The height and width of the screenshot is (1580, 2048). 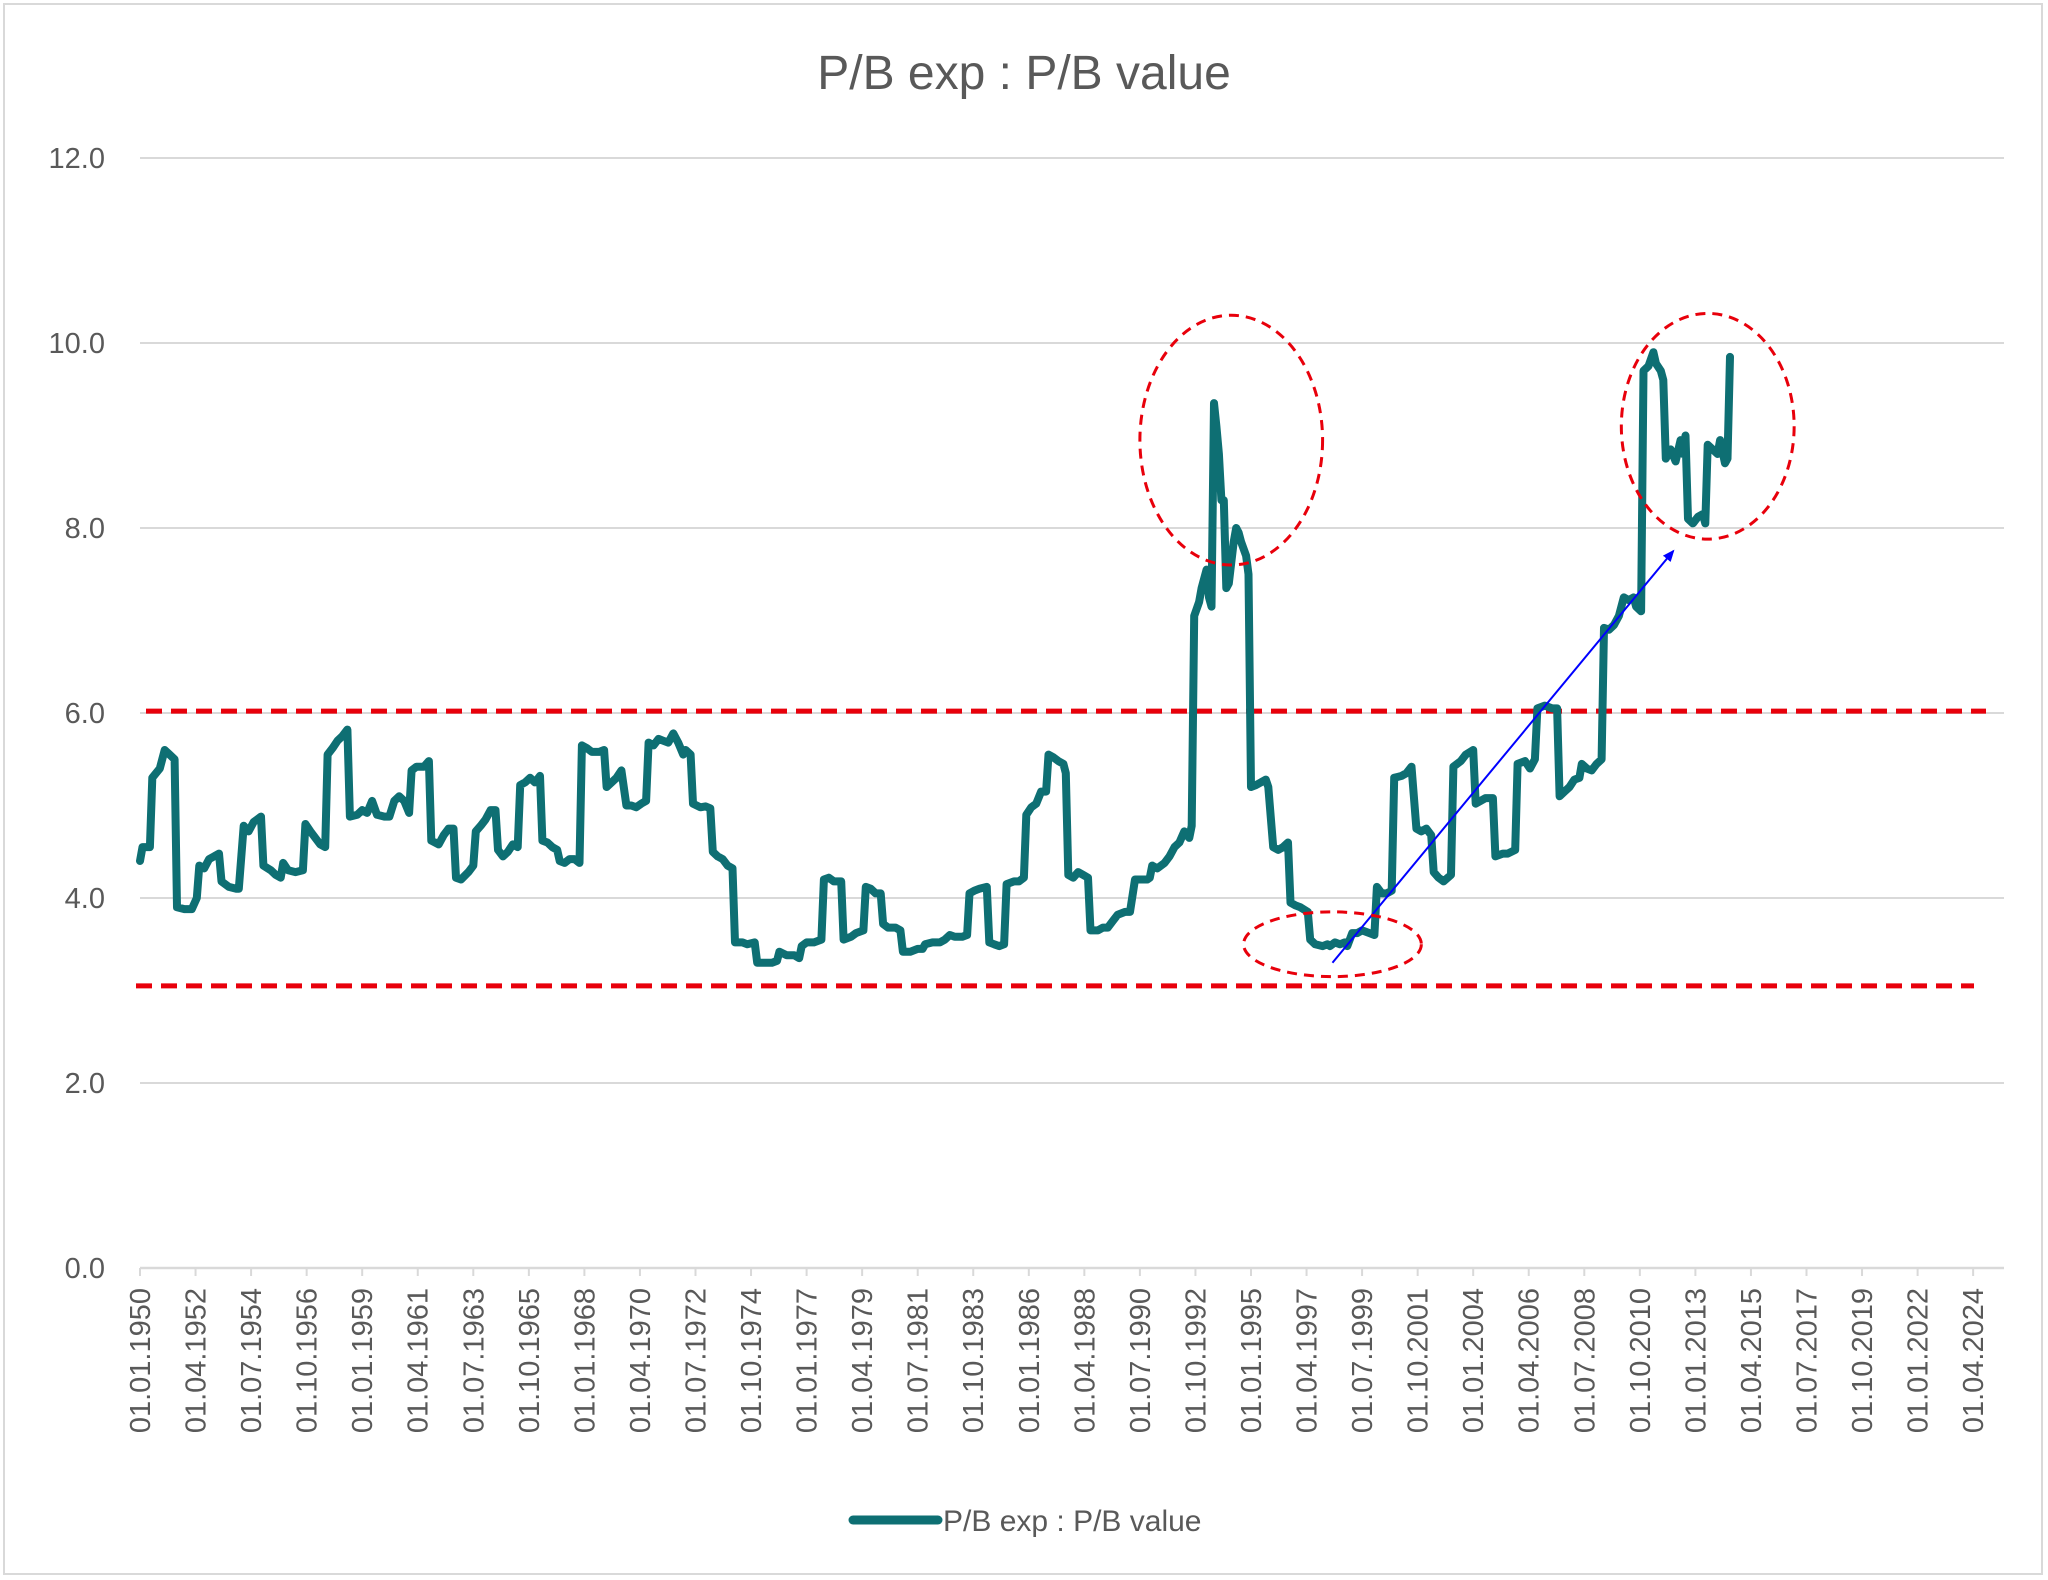 I want to click on legend: P/B exp : P/B value, so click(x=1024, y=1521).